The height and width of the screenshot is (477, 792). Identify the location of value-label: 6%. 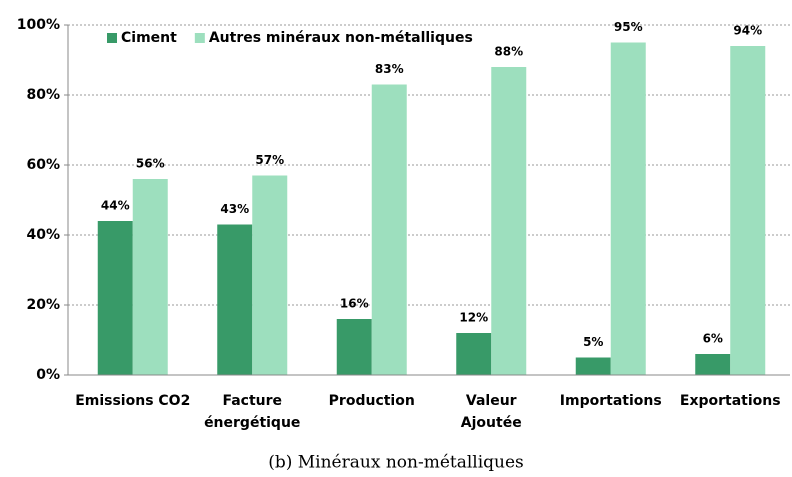
(713, 339).